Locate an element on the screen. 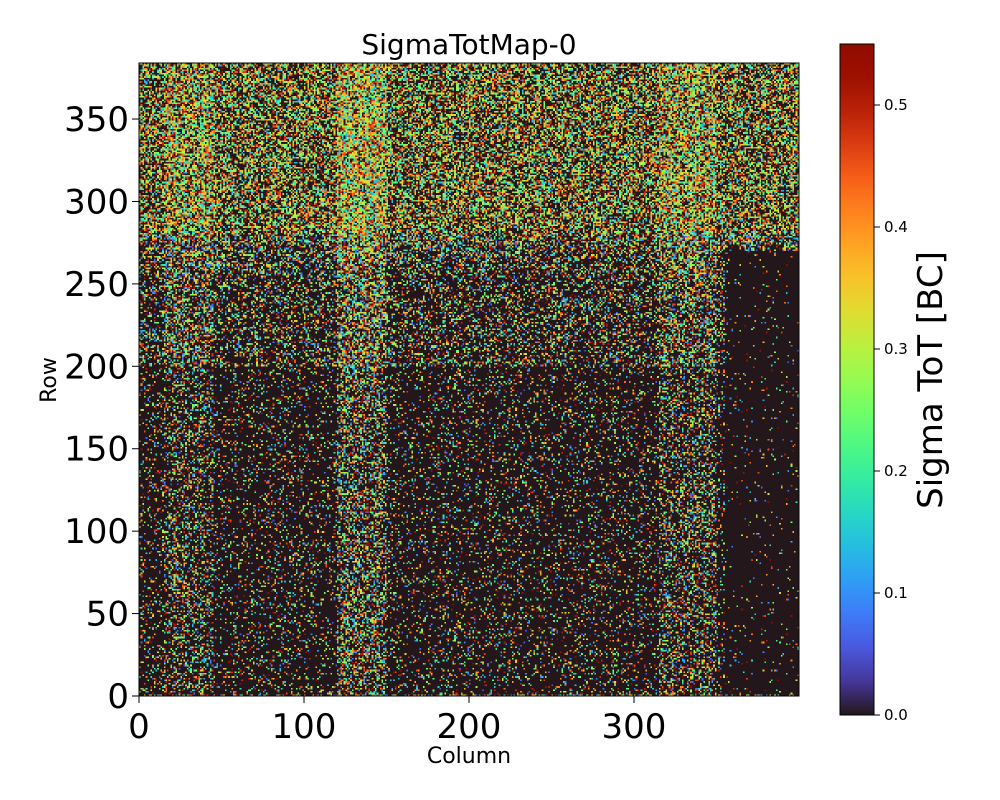  y-axis: 0 50 100 150 200 250 300 350 is located at coordinates (101, 408).